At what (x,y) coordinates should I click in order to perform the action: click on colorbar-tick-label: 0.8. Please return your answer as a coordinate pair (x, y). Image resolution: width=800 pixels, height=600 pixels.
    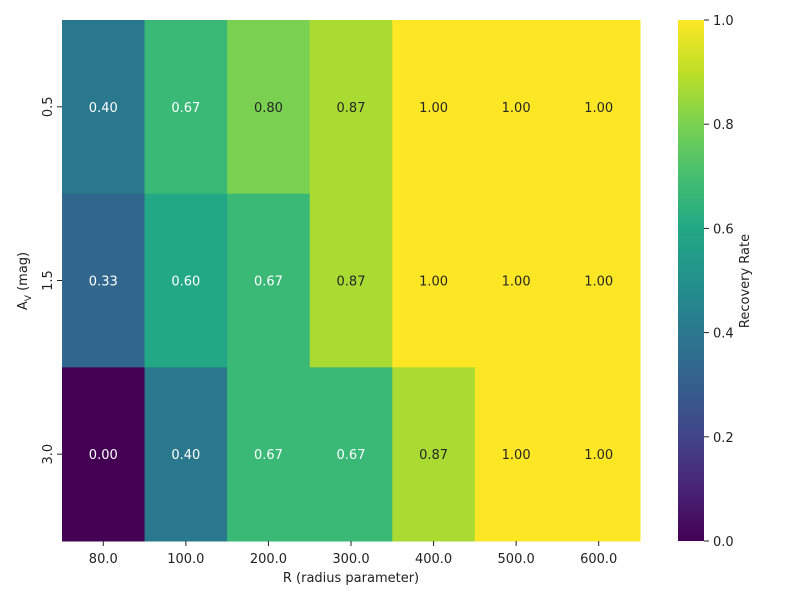
    Looking at the image, I should click on (723, 125).